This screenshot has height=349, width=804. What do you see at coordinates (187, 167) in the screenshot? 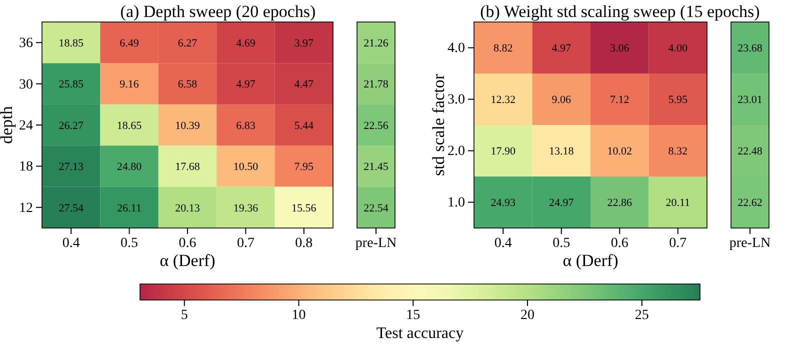
I see `data-label: 17.68` at bounding box center [187, 167].